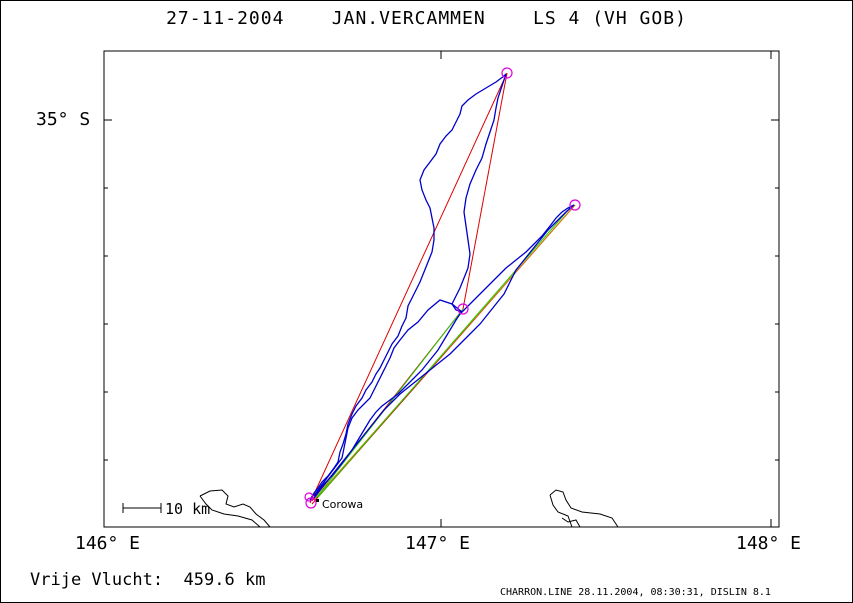 The image size is (853, 603). I want to click on free-flight-label: Vrije Vlucht:, so click(97, 580).